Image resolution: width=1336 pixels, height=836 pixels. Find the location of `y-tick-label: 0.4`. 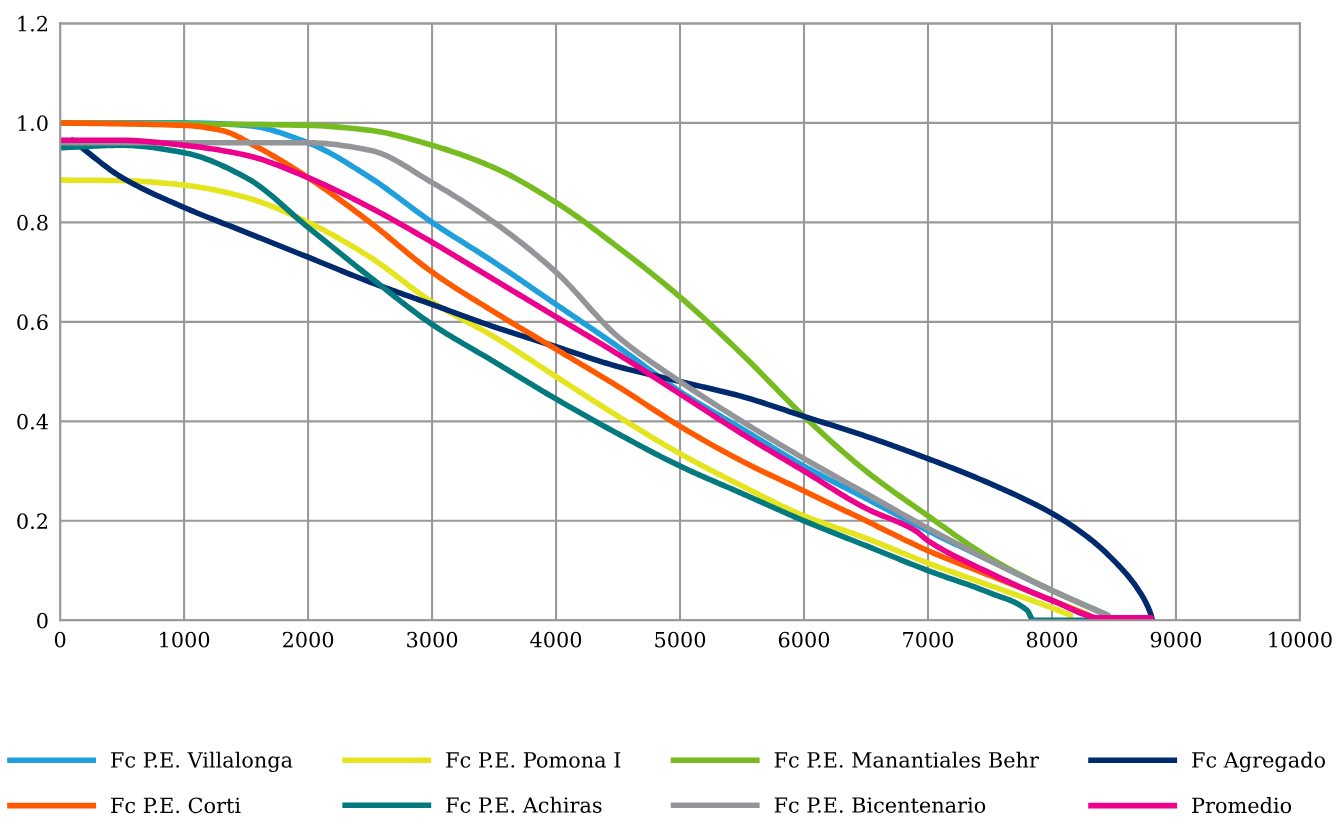

y-tick-label: 0.4 is located at coordinates (32, 421).